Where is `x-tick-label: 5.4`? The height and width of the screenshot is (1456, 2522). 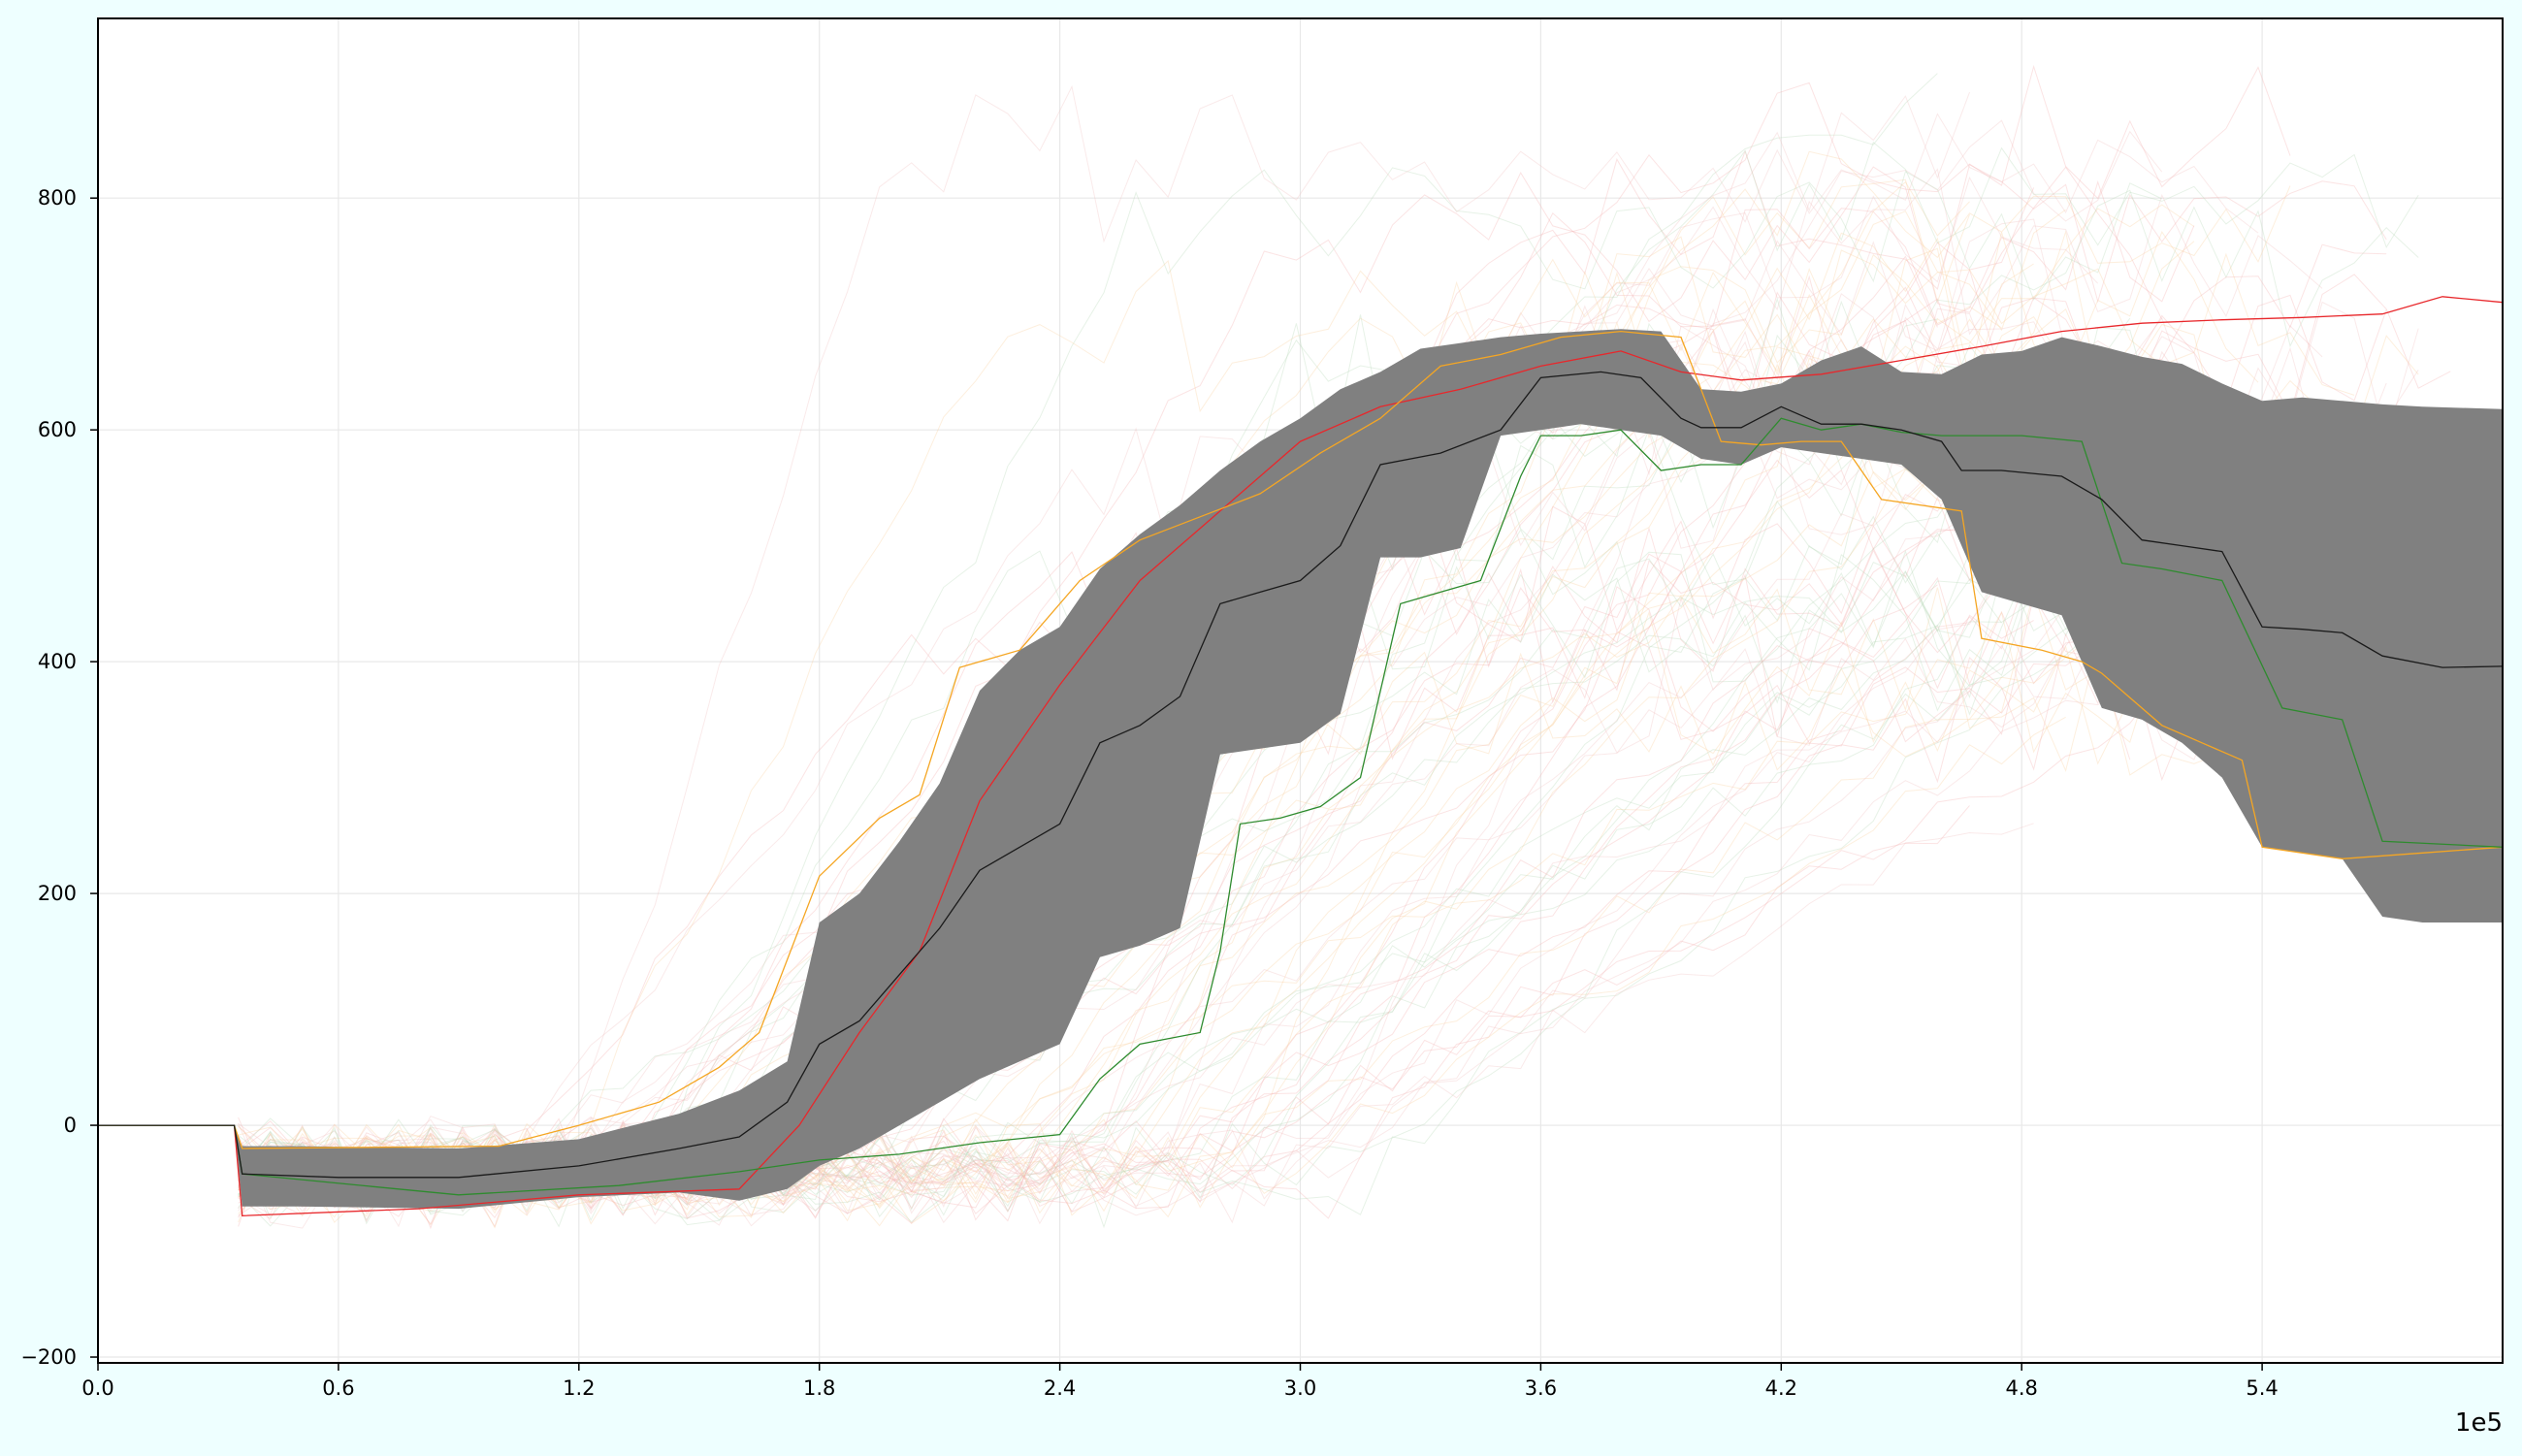
x-tick-label: 5.4 is located at coordinates (2262, 1388).